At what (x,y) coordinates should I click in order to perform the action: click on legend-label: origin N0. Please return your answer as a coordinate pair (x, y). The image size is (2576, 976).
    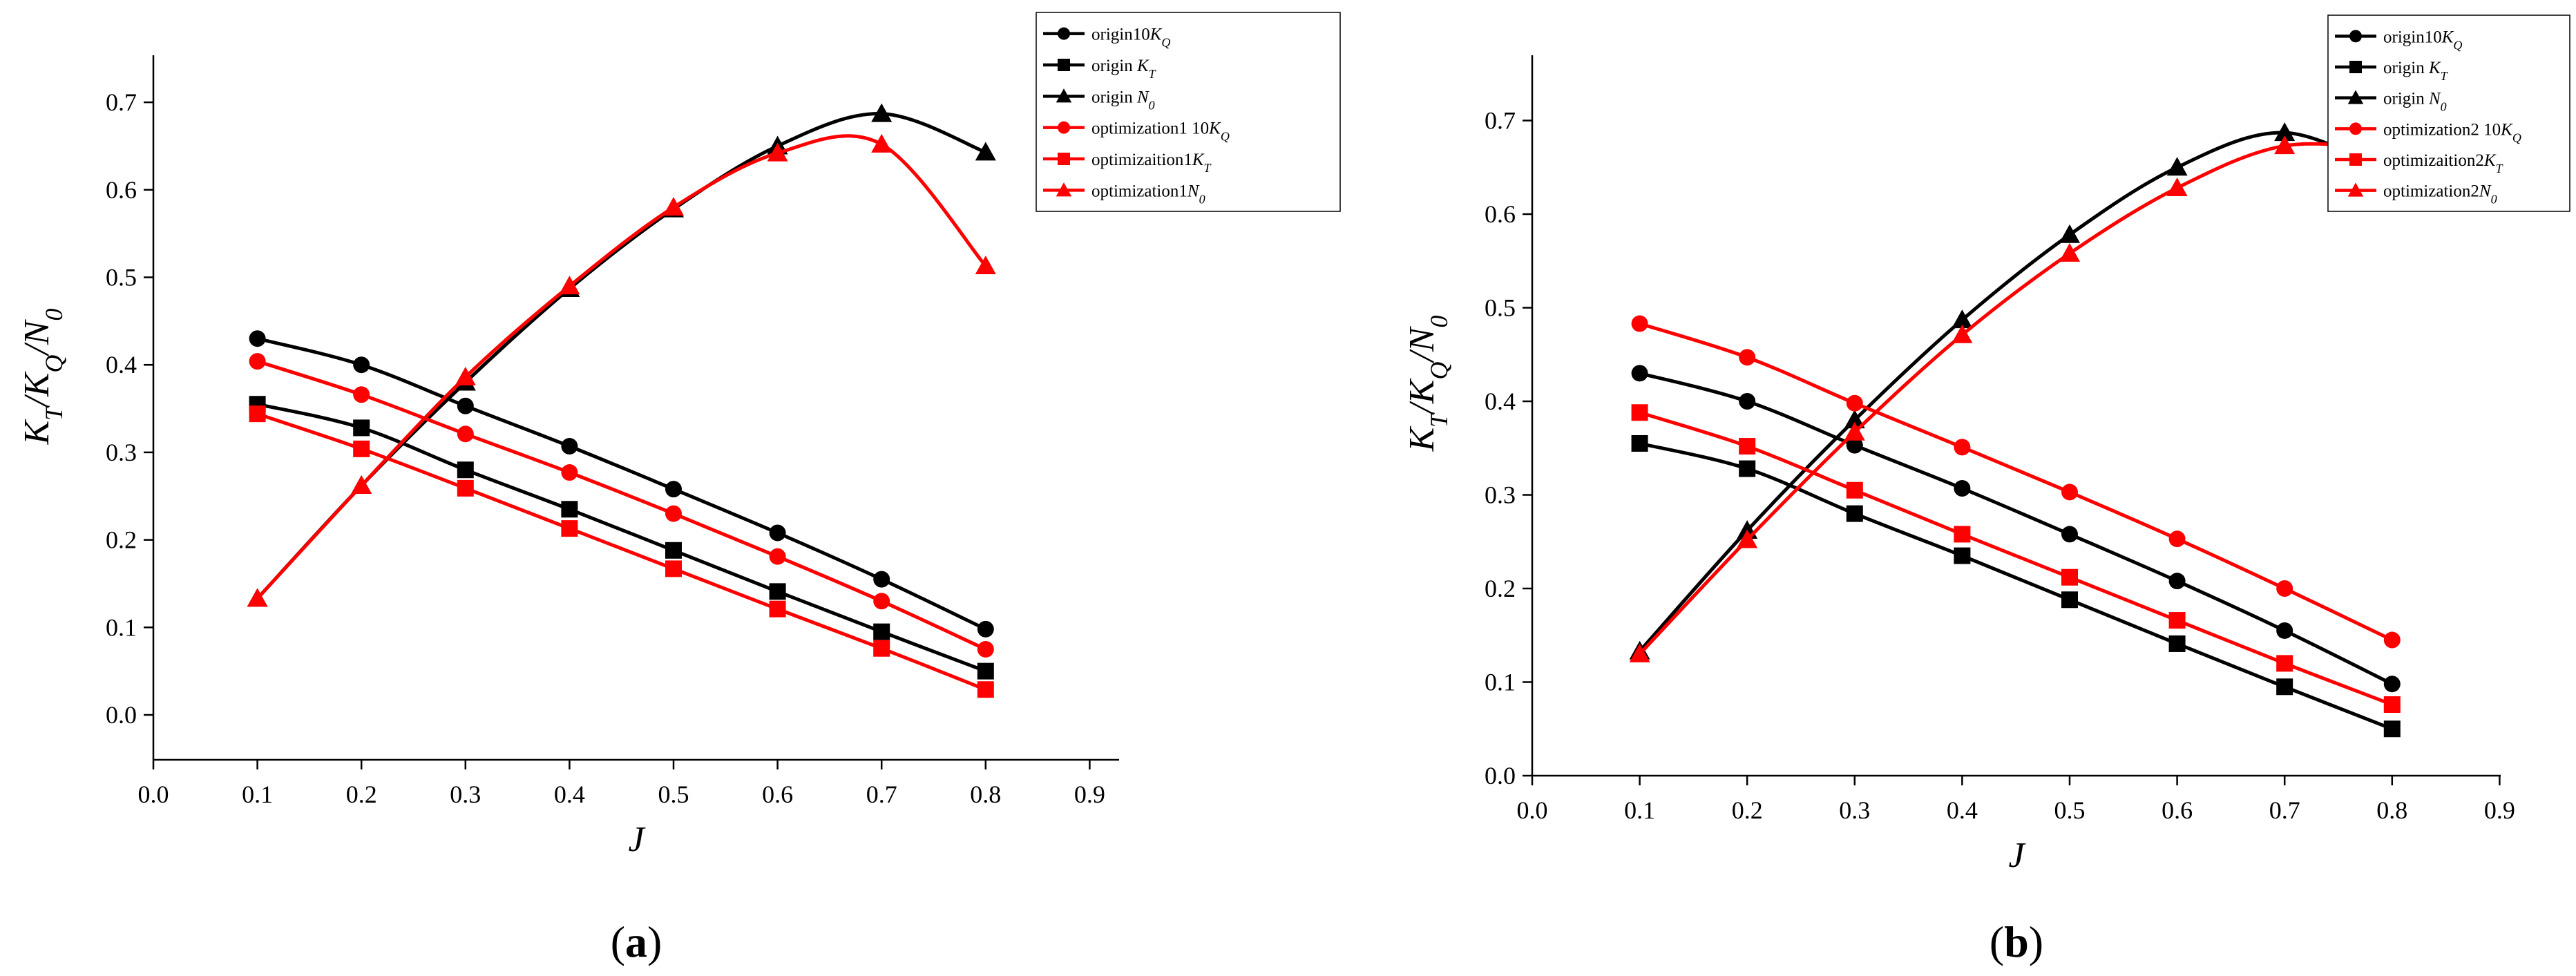
    Looking at the image, I should click on (2415, 102).